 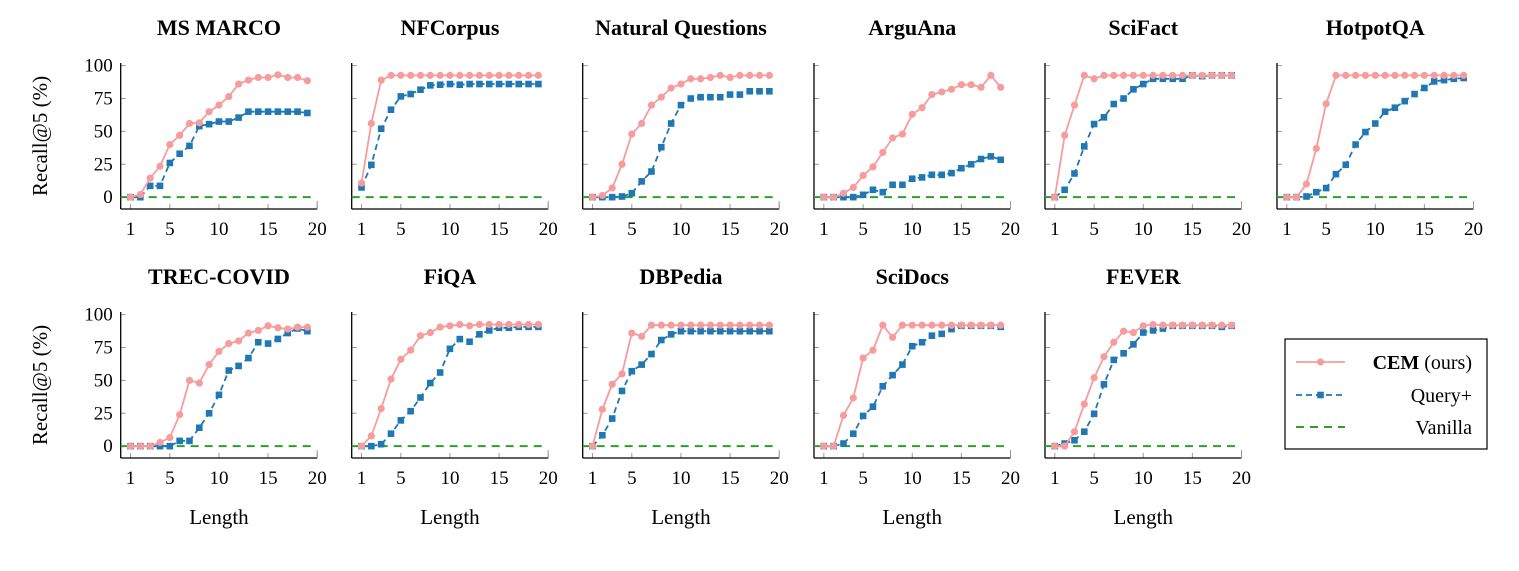 I want to click on subplot-title: MS MARCO, so click(x=219, y=27).